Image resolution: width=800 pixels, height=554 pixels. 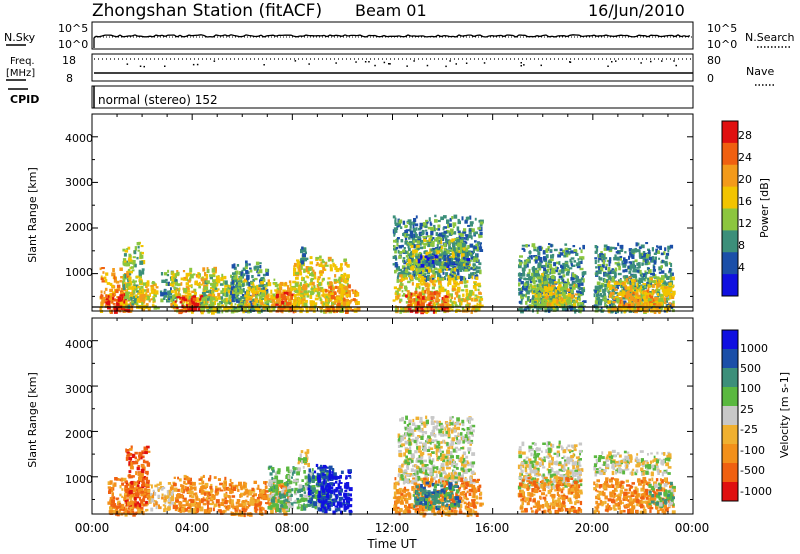 I want to click on power-colorbar-frame, so click(x=730, y=208).